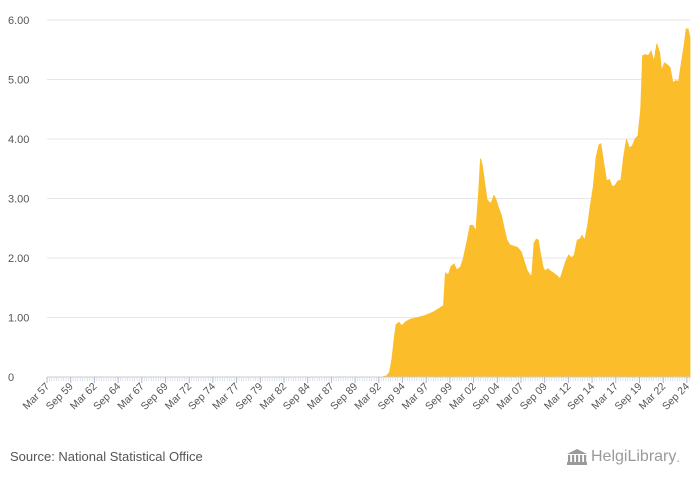 The height and width of the screenshot is (483, 700). Describe the element at coordinates (577, 457) in the screenshot. I see `library-icon` at that location.